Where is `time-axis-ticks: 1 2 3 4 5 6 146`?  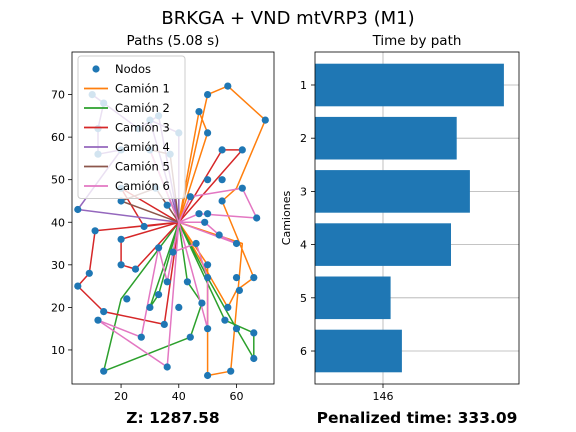 time-axis-ticks: 1 2 3 4 5 6 146 is located at coordinates (347, 241).